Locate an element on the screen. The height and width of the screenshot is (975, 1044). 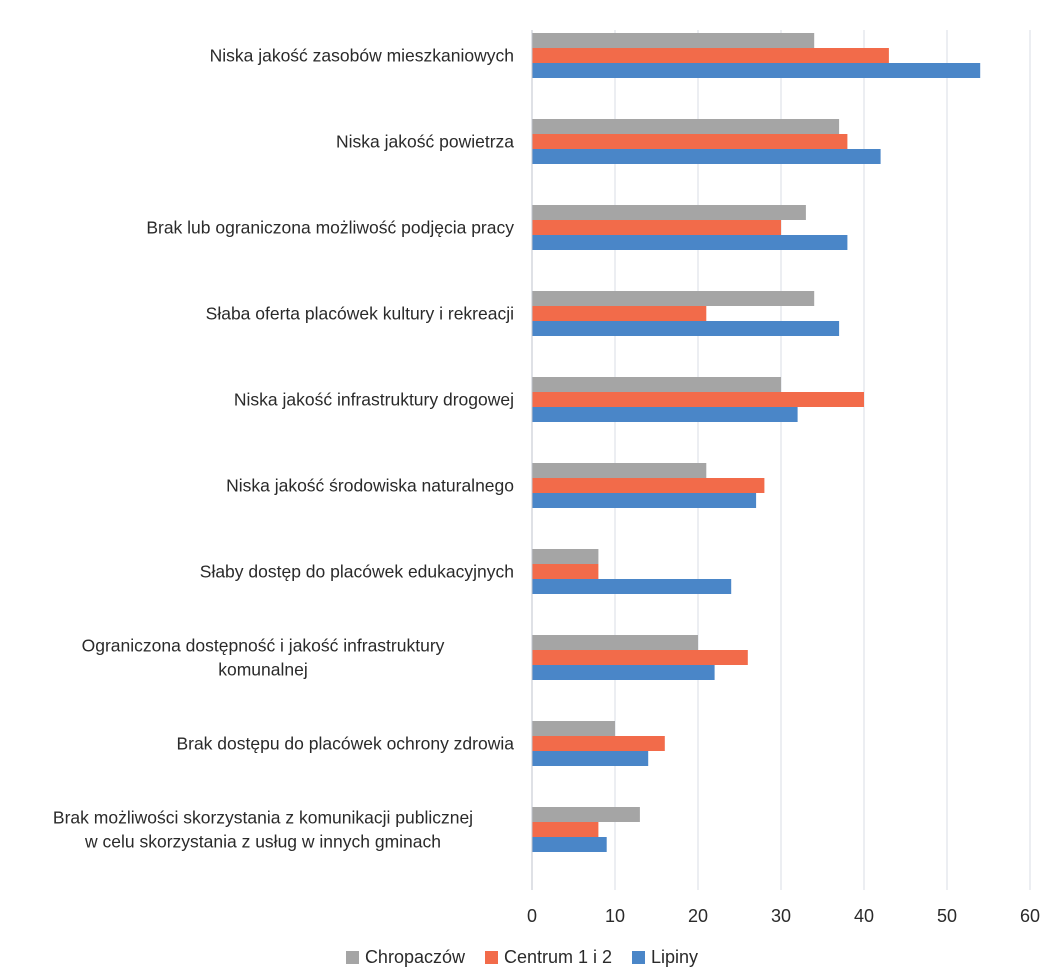
legend-label: Chropaczów is located at coordinates (414, 956).